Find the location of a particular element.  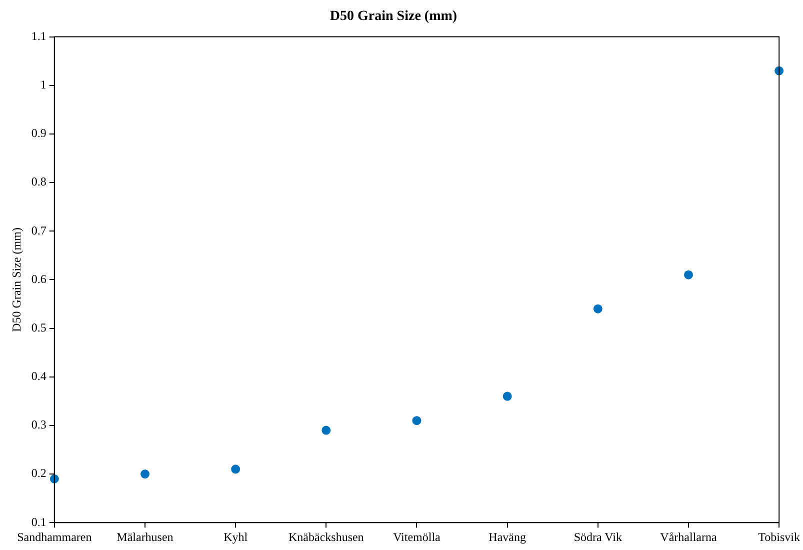

x-tick-label: Södra Vik is located at coordinates (598, 537).